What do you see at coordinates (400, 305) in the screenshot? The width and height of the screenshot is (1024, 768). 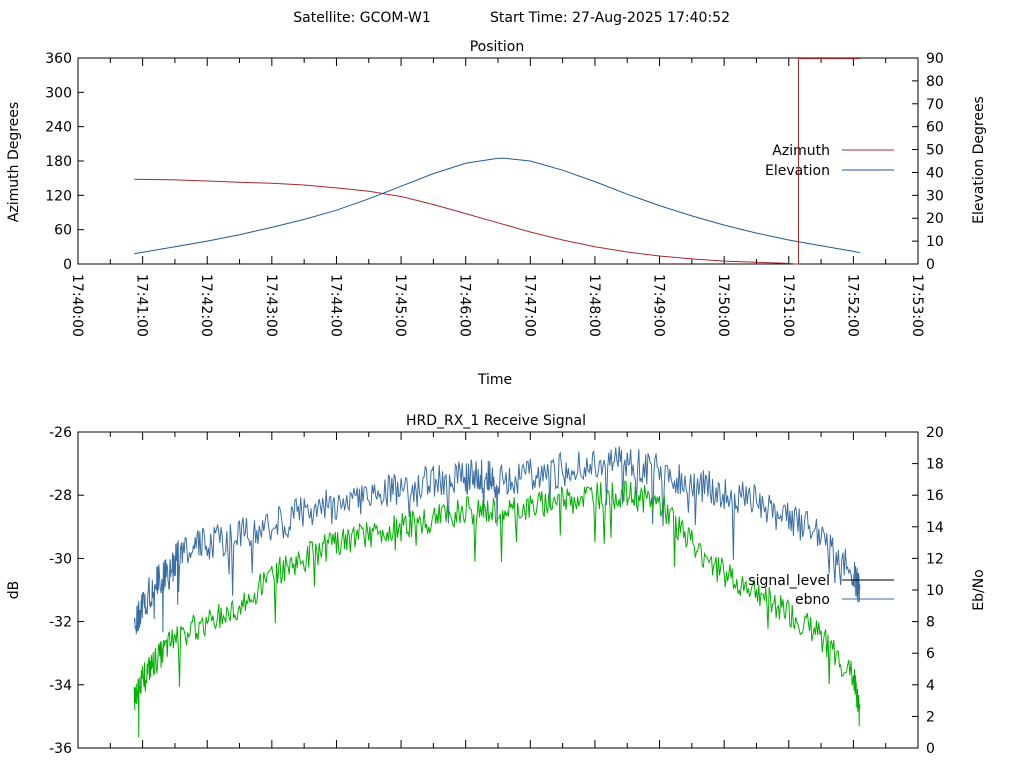 I see `position-x-tick-label: 17:45:00` at bounding box center [400, 305].